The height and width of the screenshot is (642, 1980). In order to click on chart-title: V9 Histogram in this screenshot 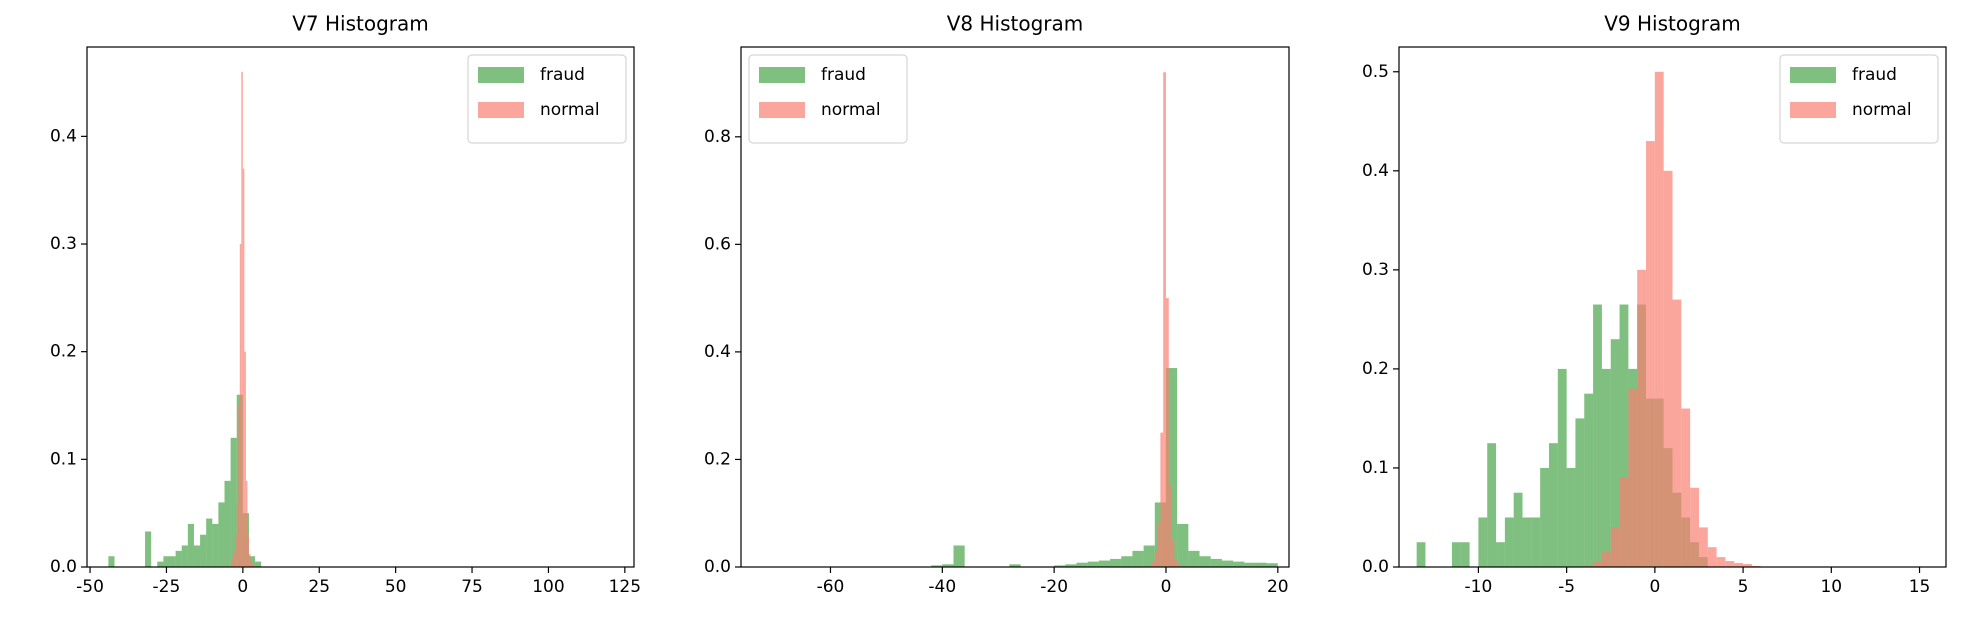, I will do `click(1672, 24)`.